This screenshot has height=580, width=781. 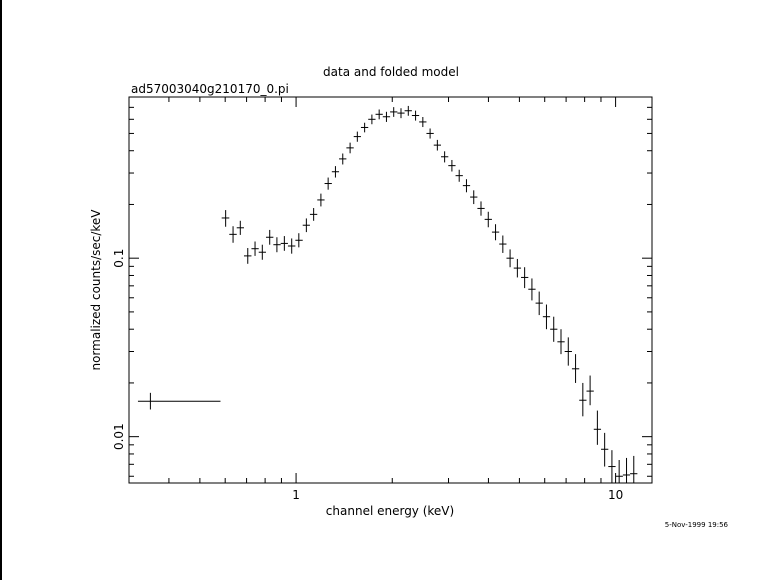 What do you see at coordinates (96, 290) in the screenshot?
I see `y-axis-label: normalized counts/sec/keV` at bounding box center [96, 290].